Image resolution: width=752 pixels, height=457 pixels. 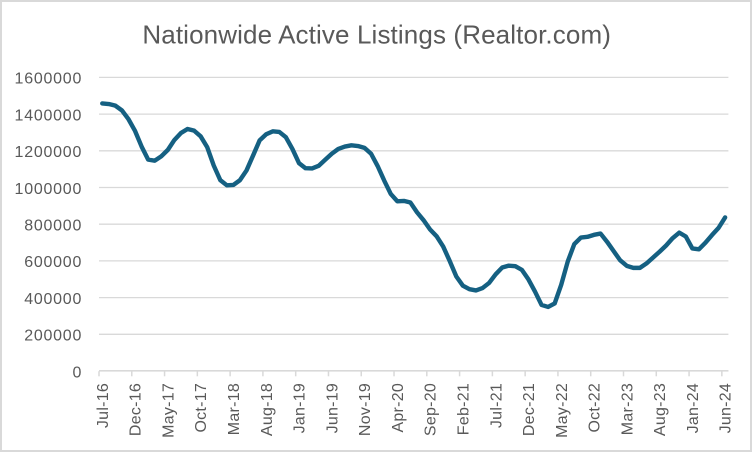 What do you see at coordinates (660, 409) in the screenshot?
I see `svg-text: Aug-23` at bounding box center [660, 409].